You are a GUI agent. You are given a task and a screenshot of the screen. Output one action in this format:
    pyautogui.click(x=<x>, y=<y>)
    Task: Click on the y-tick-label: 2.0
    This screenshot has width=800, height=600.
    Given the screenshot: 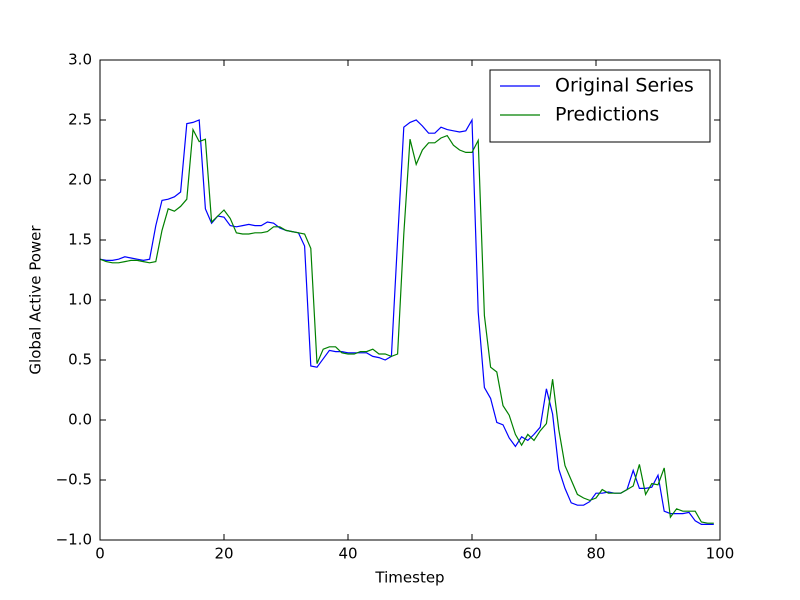 What is the action you would take?
    pyautogui.click(x=80, y=180)
    